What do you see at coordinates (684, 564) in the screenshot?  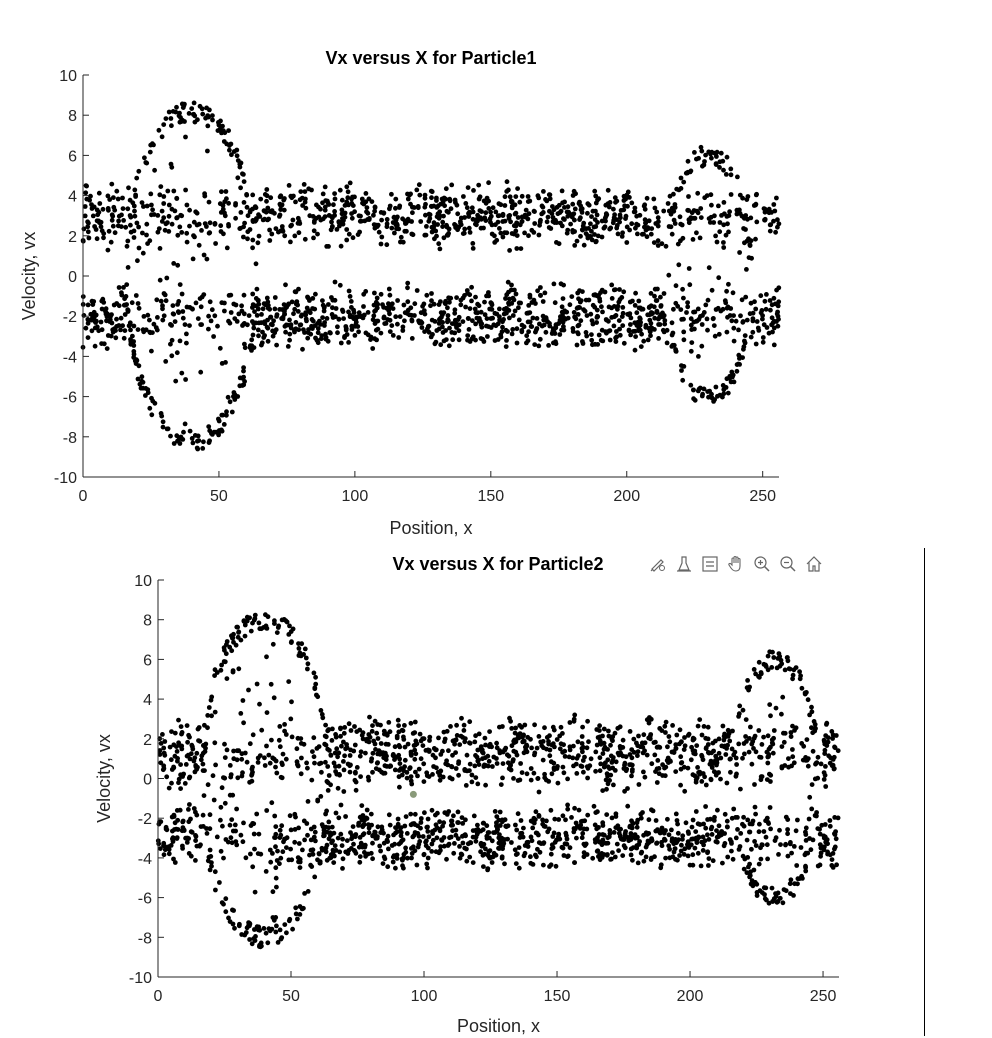 I see `data-tips-button` at bounding box center [684, 564].